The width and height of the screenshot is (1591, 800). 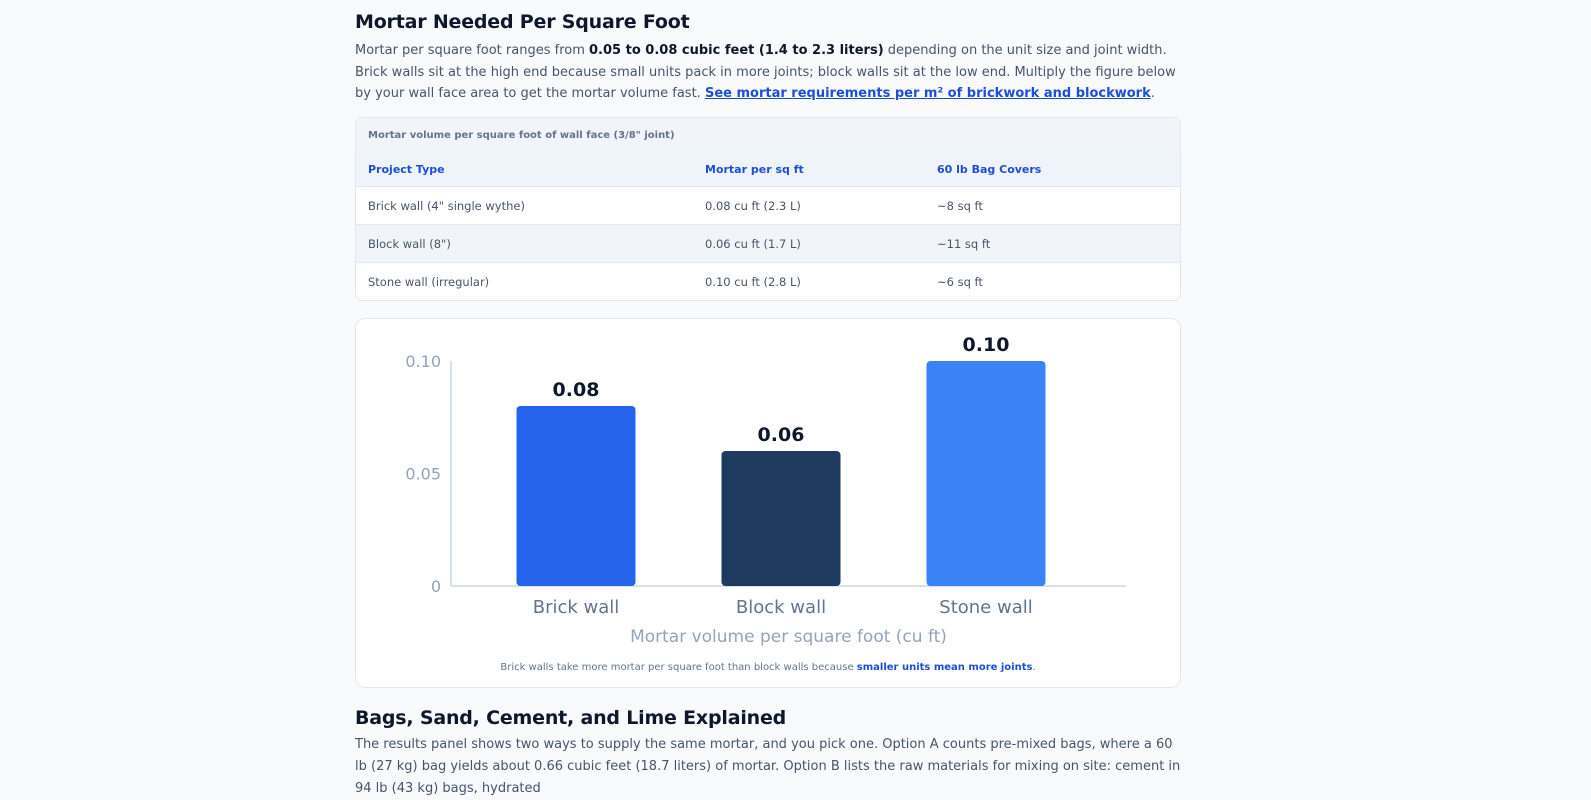 What do you see at coordinates (423, 474) in the screenshot?
I see `y-tick-label: 0.05` at bounding box center [423, 474].